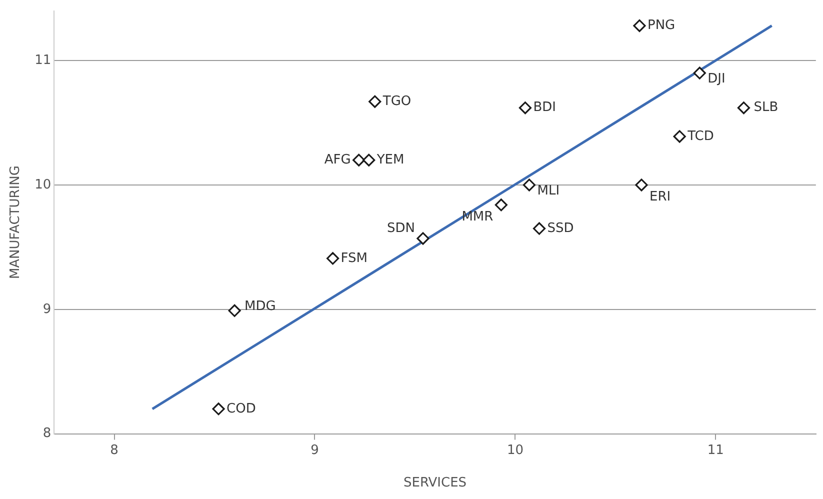  I want to click on annotation: SLB, so click(766, 108).